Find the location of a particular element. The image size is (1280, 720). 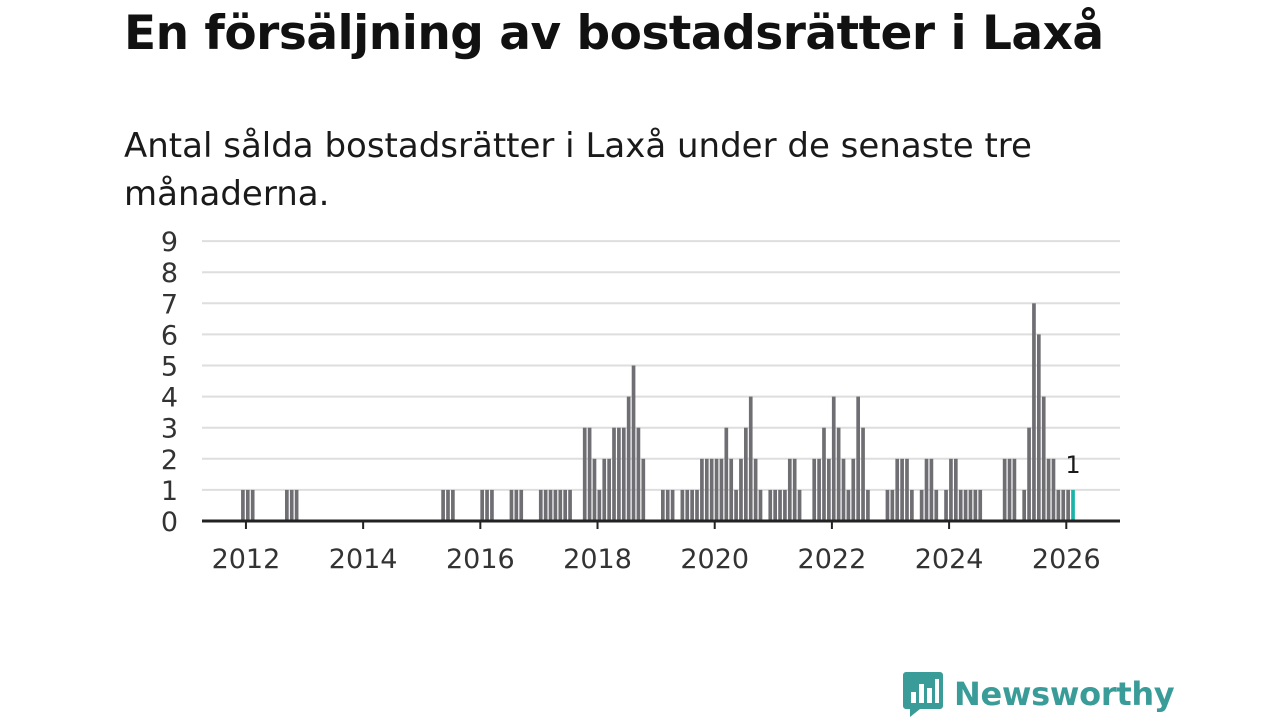

y-tick-label: 7 is located at coordinates (169, 304).